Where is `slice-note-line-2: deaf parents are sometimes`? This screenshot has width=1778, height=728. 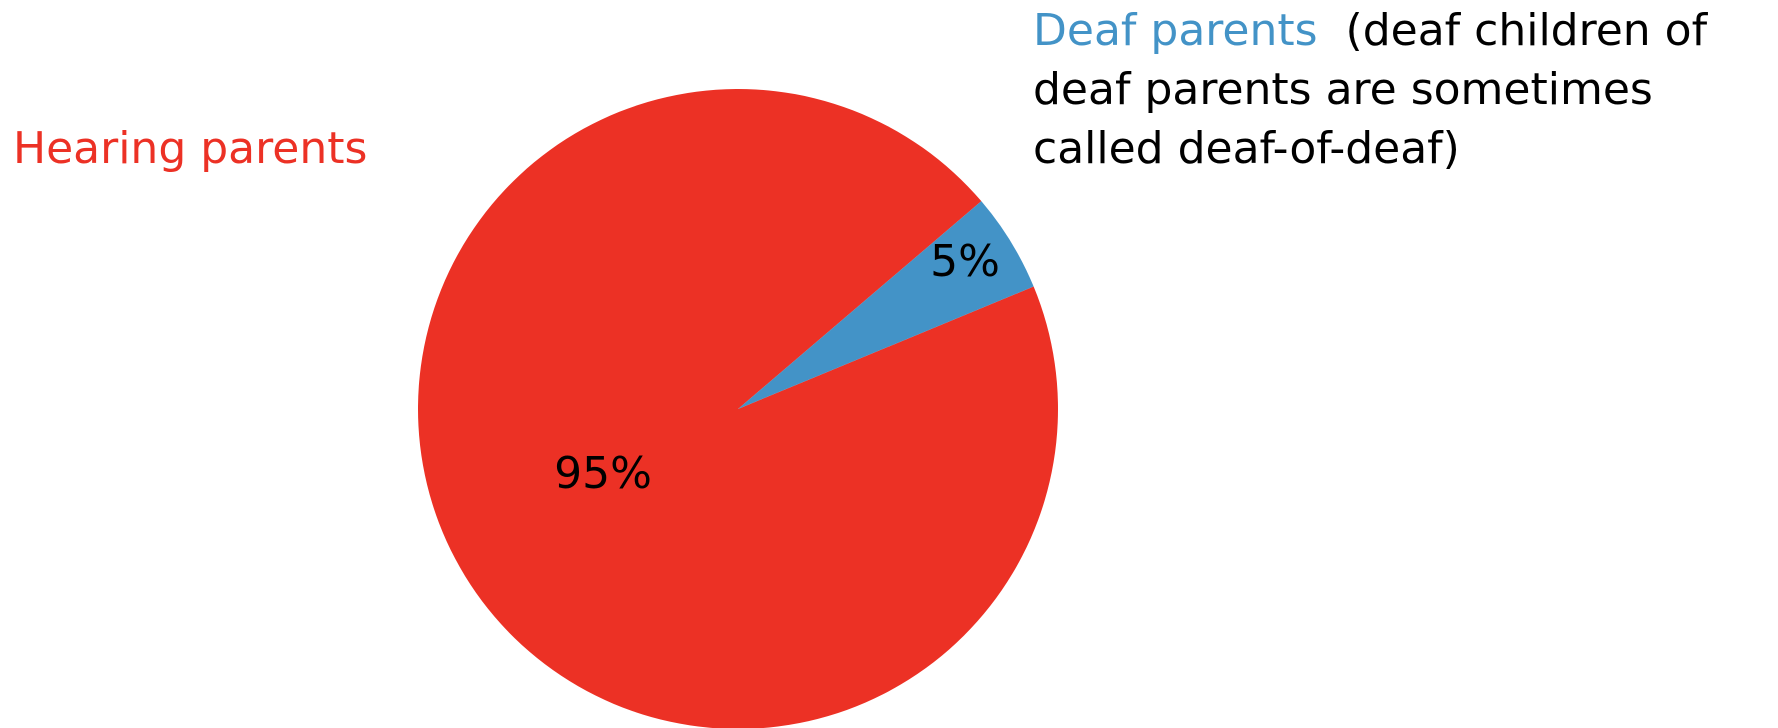 slice-note-line-2: deaf parents are sometimes is located at coordinates (1343, 89).